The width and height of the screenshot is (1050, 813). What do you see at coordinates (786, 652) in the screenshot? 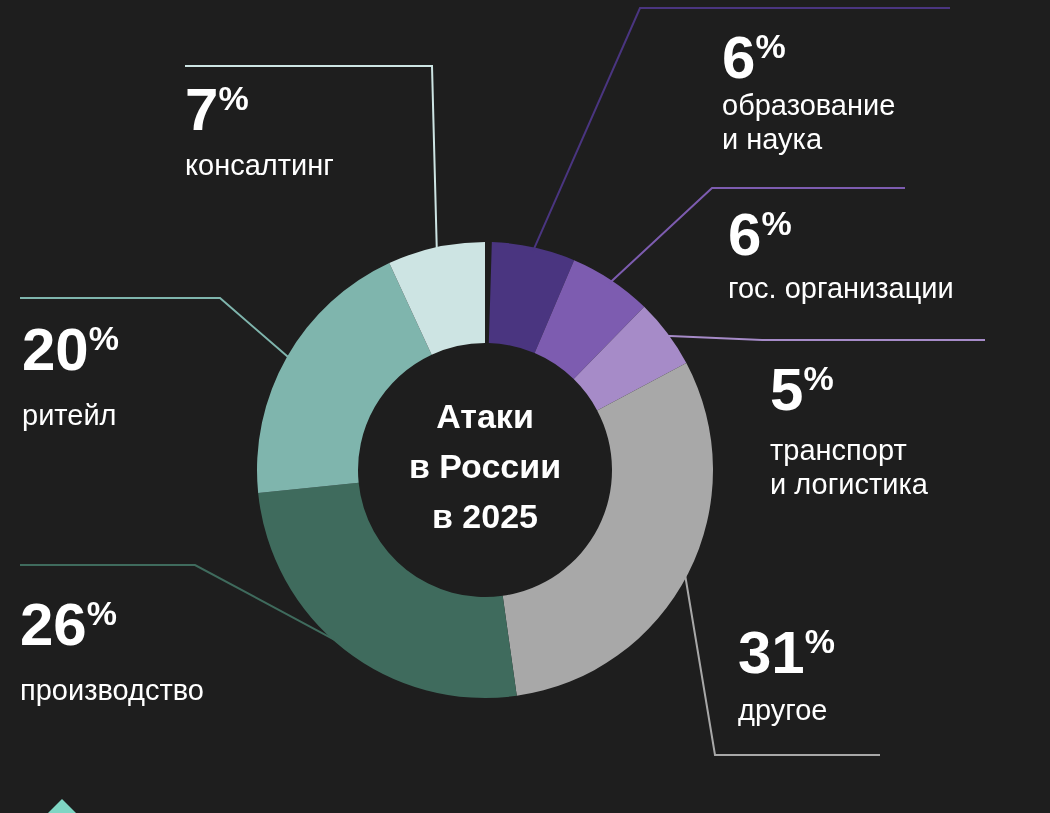
I see `data-label: 31$^{%}$` at bounding box center [786, 652].